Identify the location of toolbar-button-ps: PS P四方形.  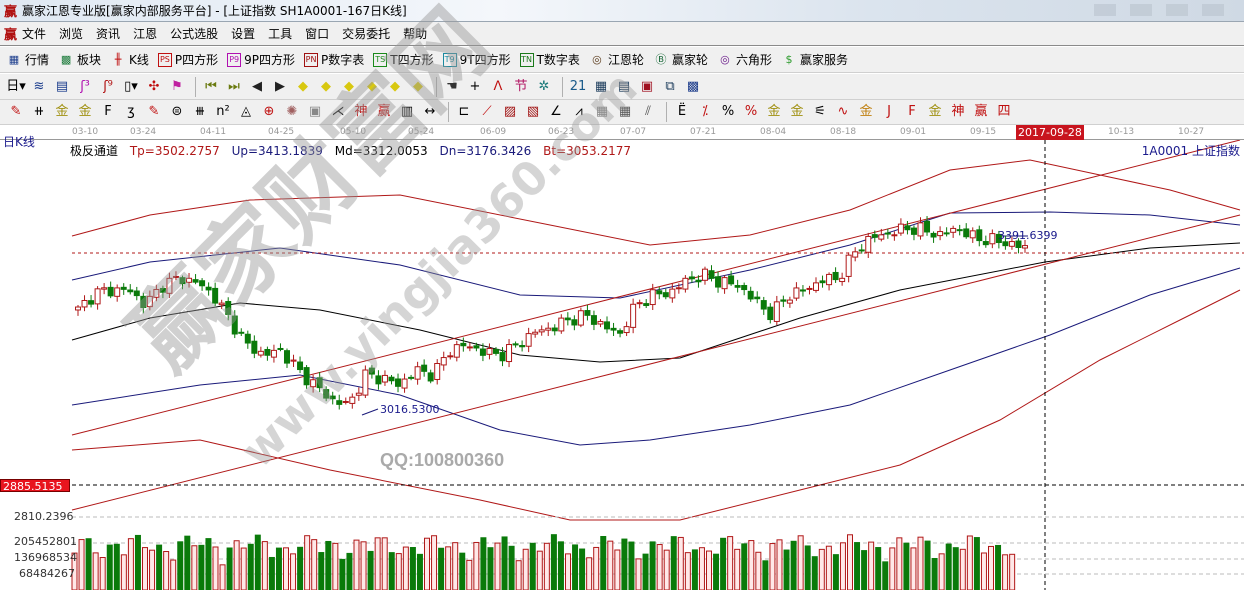
(187, 59).